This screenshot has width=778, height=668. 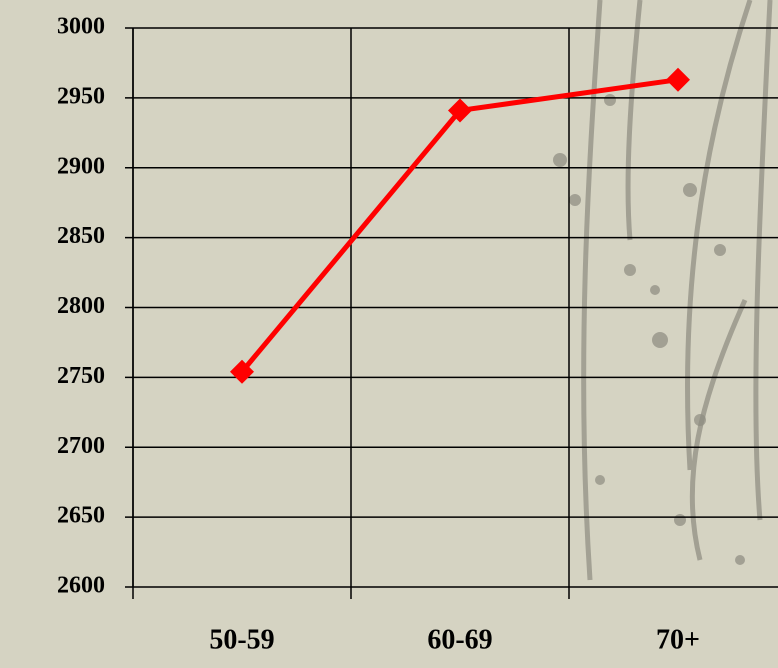 I want to click on y-tick-label: 2700, so click(x=81, y=446).